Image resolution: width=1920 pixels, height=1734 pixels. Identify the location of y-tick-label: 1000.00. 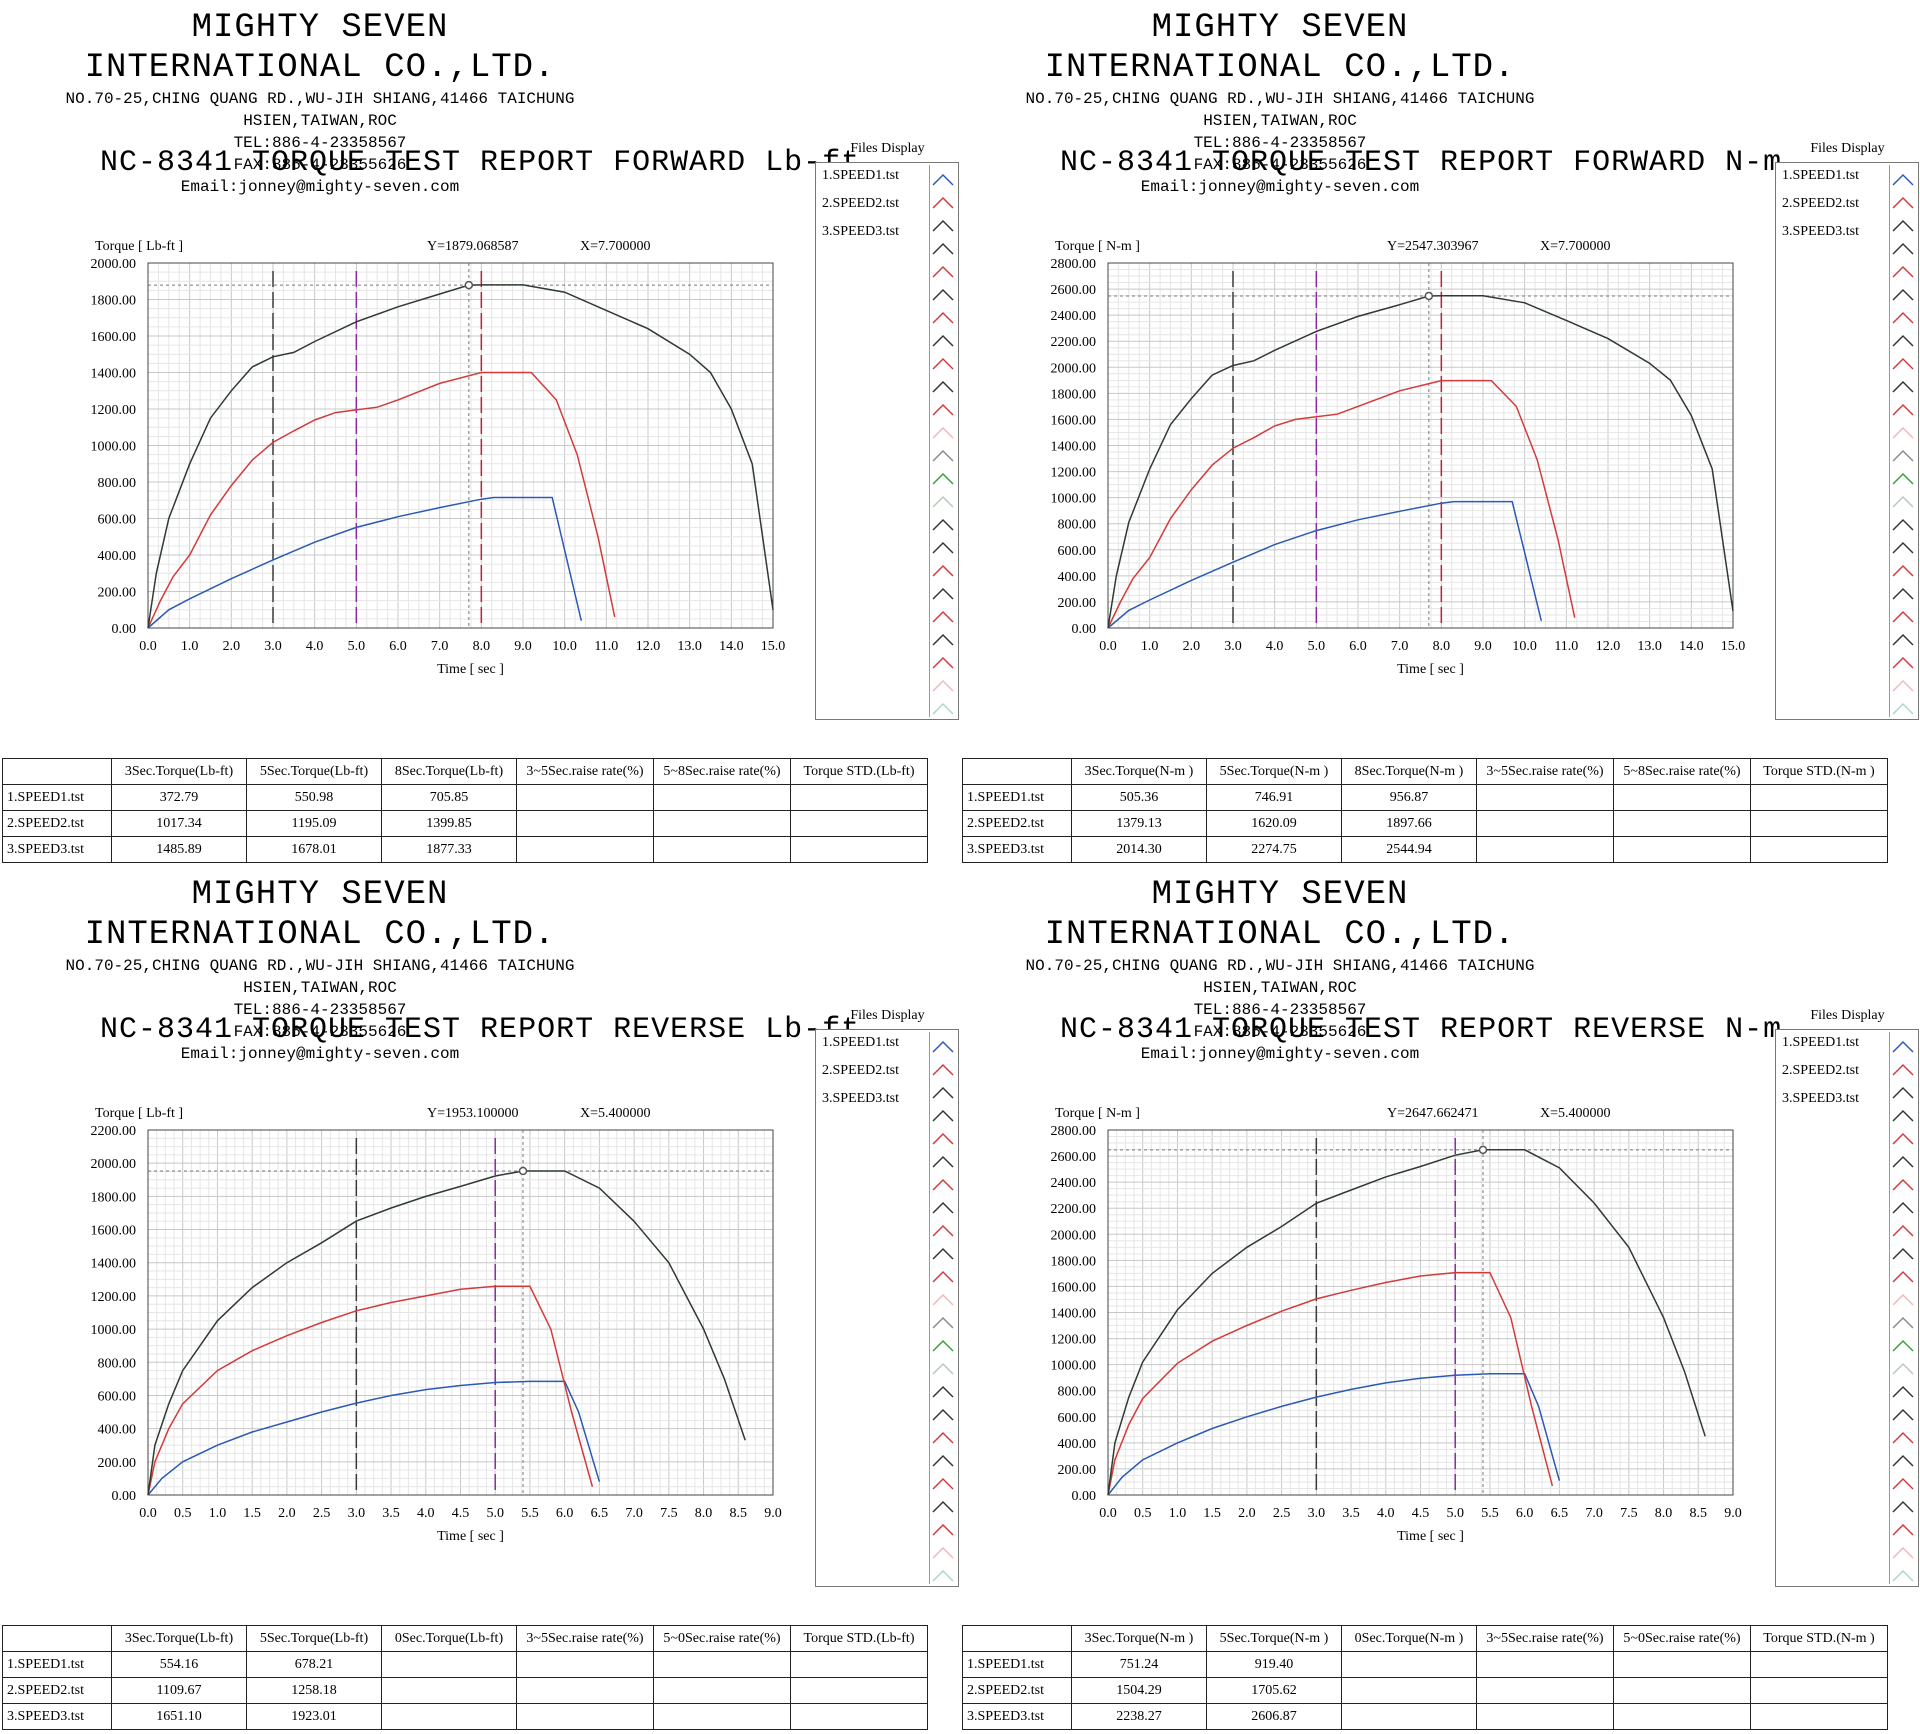
(1074, 1366).